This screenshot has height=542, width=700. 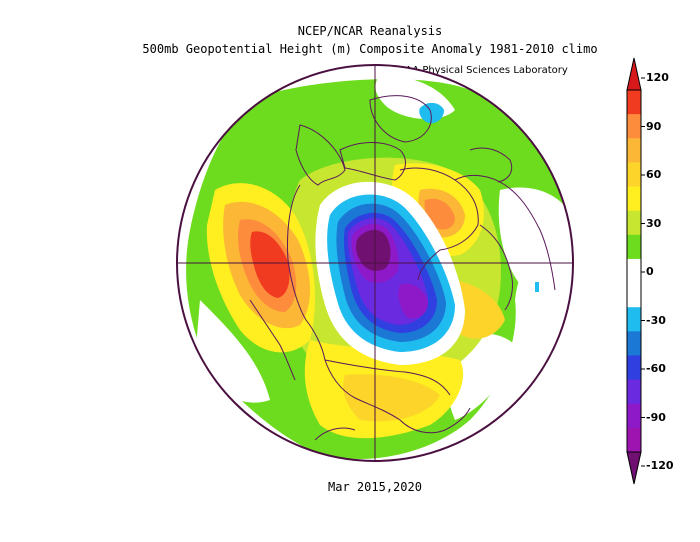 I want to click on colorbar-tick-label: 120, so click(x=657, y=77).